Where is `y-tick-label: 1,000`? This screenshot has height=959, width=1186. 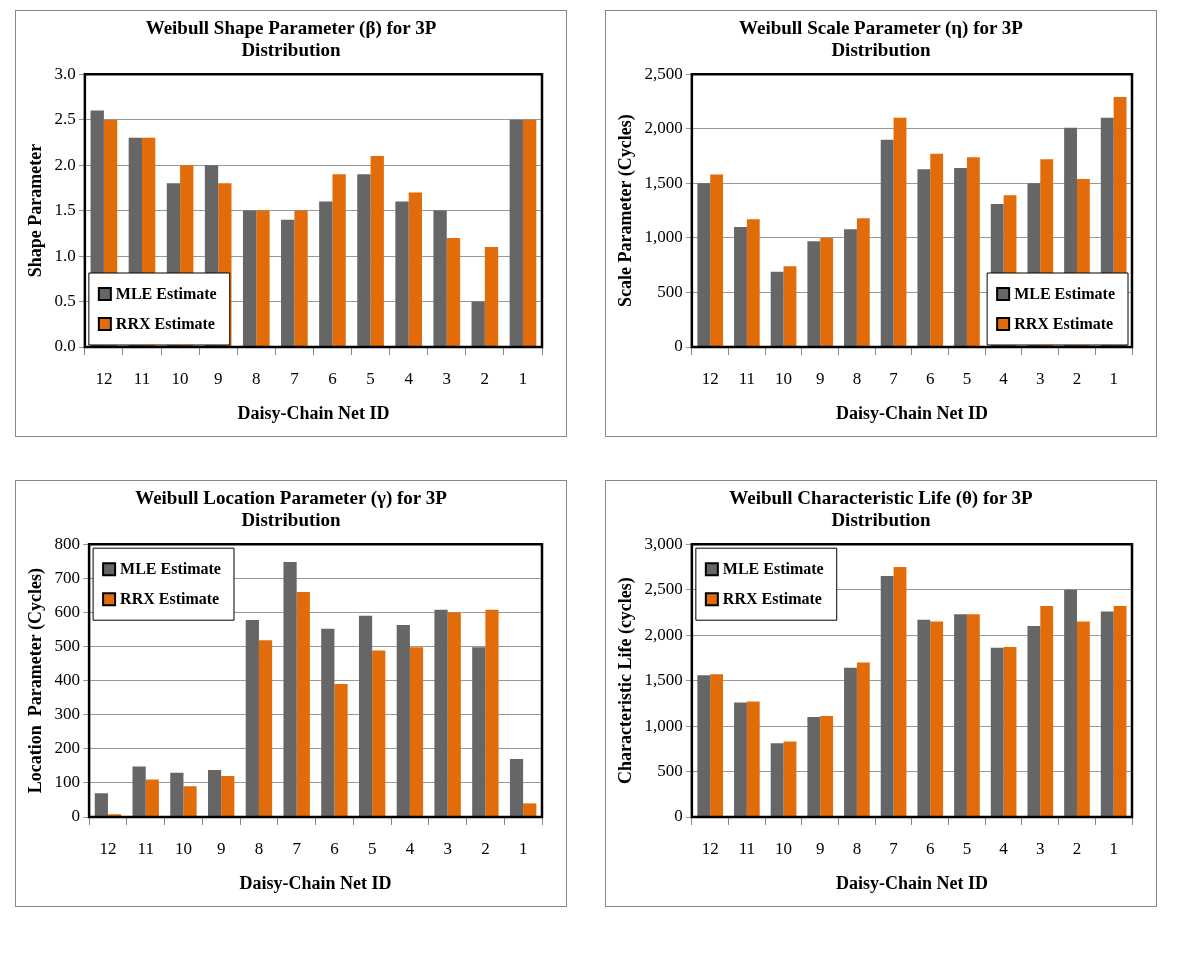
y-tick-label: 1,000 is located at coordinates (663, 725).